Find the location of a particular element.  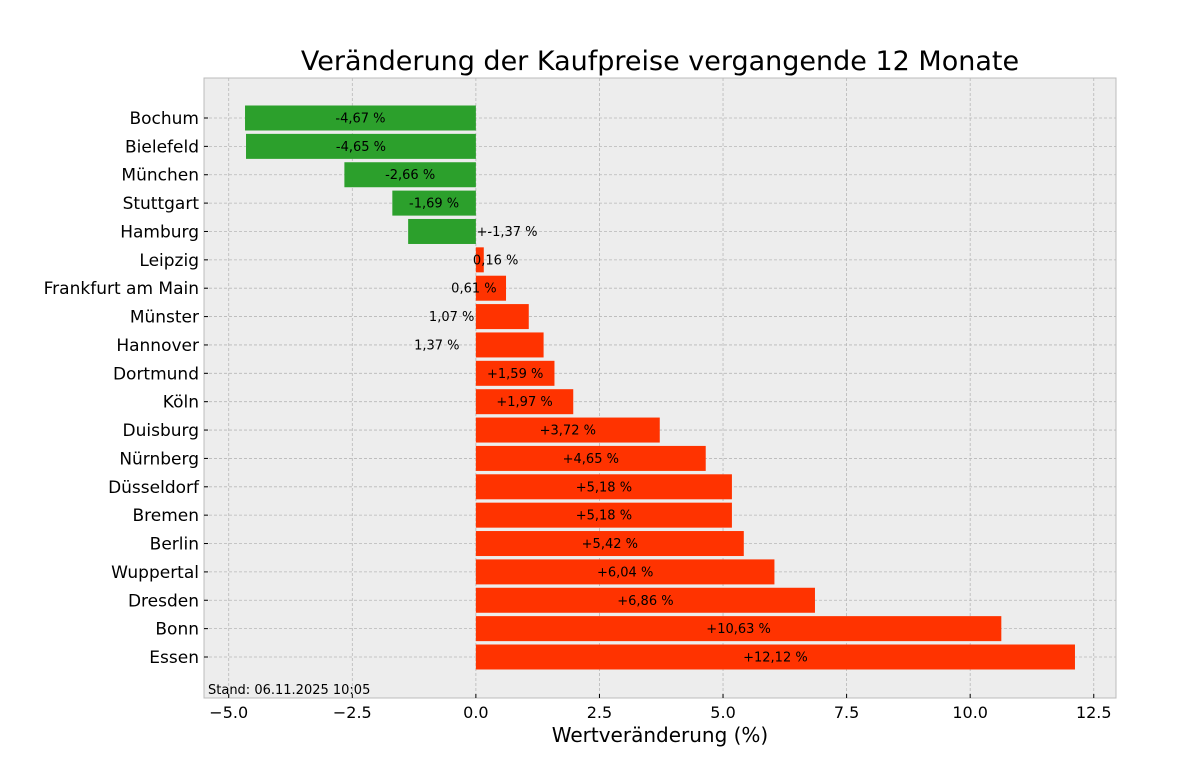

y-tick-label: Stuttgart is located at coordinates (161, 204).